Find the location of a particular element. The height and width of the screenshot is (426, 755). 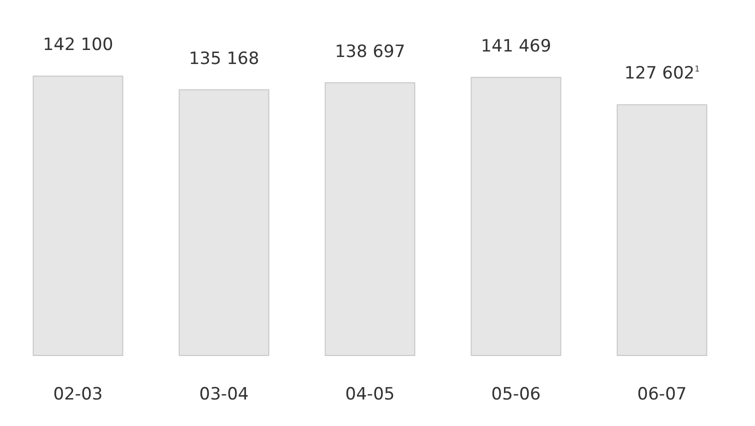

data-label: 142 100 is located at coordinates (78, 45).